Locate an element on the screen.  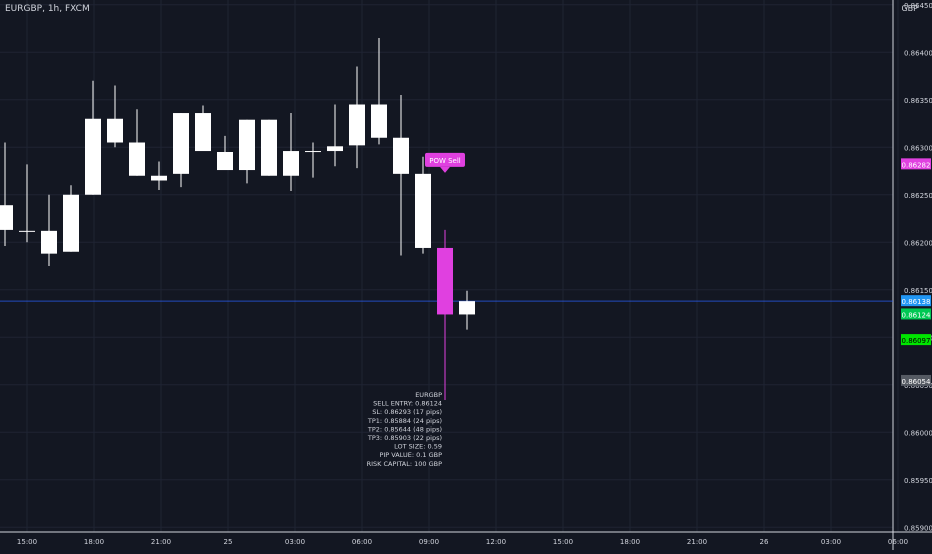
price-badge-label: 0.86054 is located at coordinates (916, 382).